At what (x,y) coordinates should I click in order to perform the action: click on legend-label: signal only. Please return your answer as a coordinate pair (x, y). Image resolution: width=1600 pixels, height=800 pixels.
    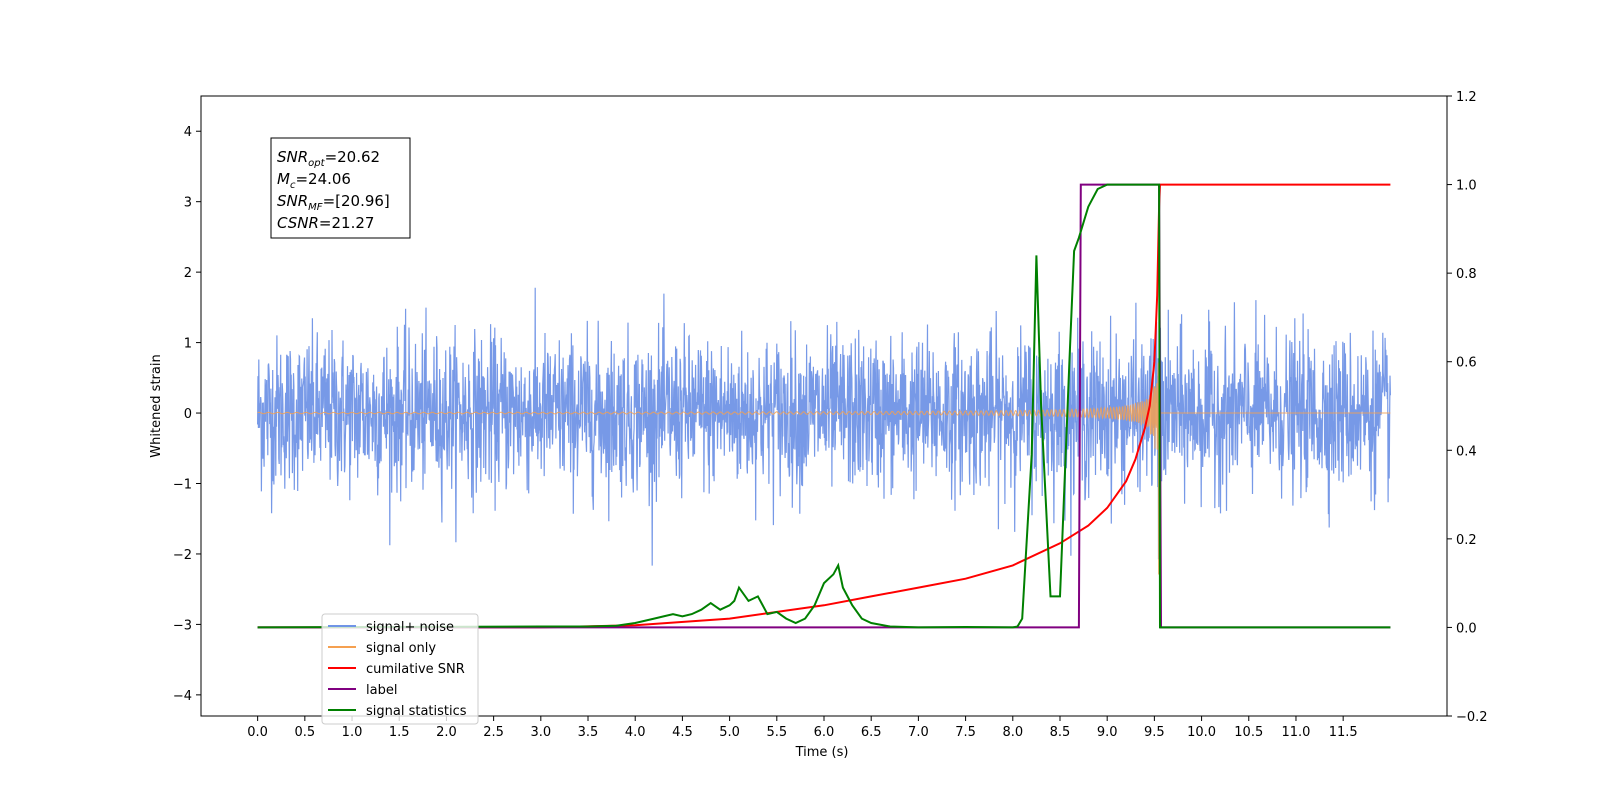
    Looking at the image, I should click on (401, 648).